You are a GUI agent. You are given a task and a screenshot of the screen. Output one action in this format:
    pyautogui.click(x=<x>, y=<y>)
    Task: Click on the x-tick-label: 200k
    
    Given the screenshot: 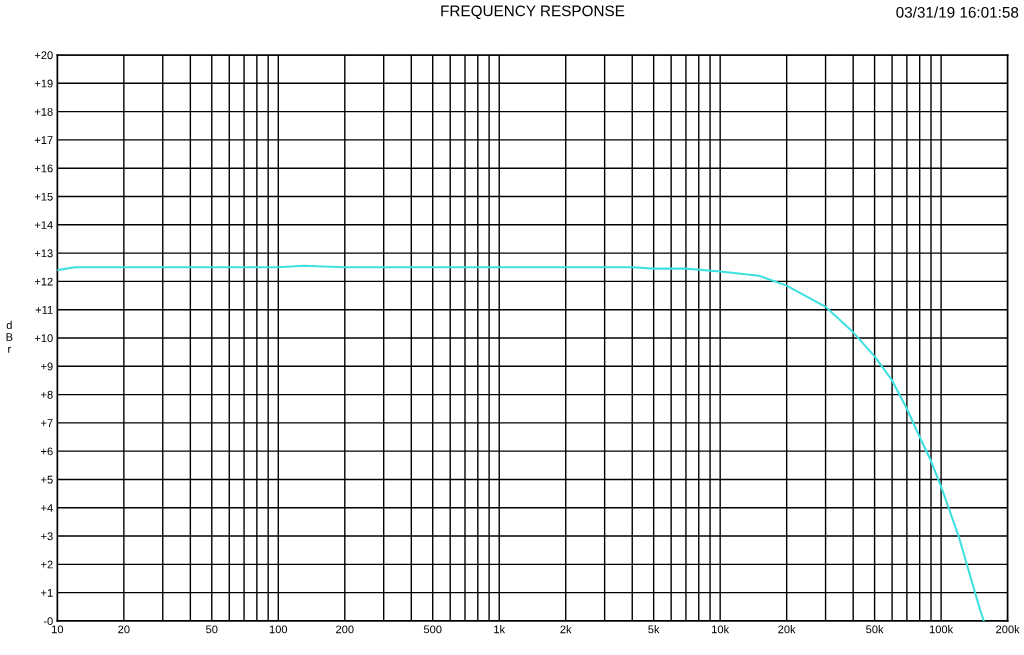 What is the action you would take?
    pyautogui.click(x=1008, y=629)
    